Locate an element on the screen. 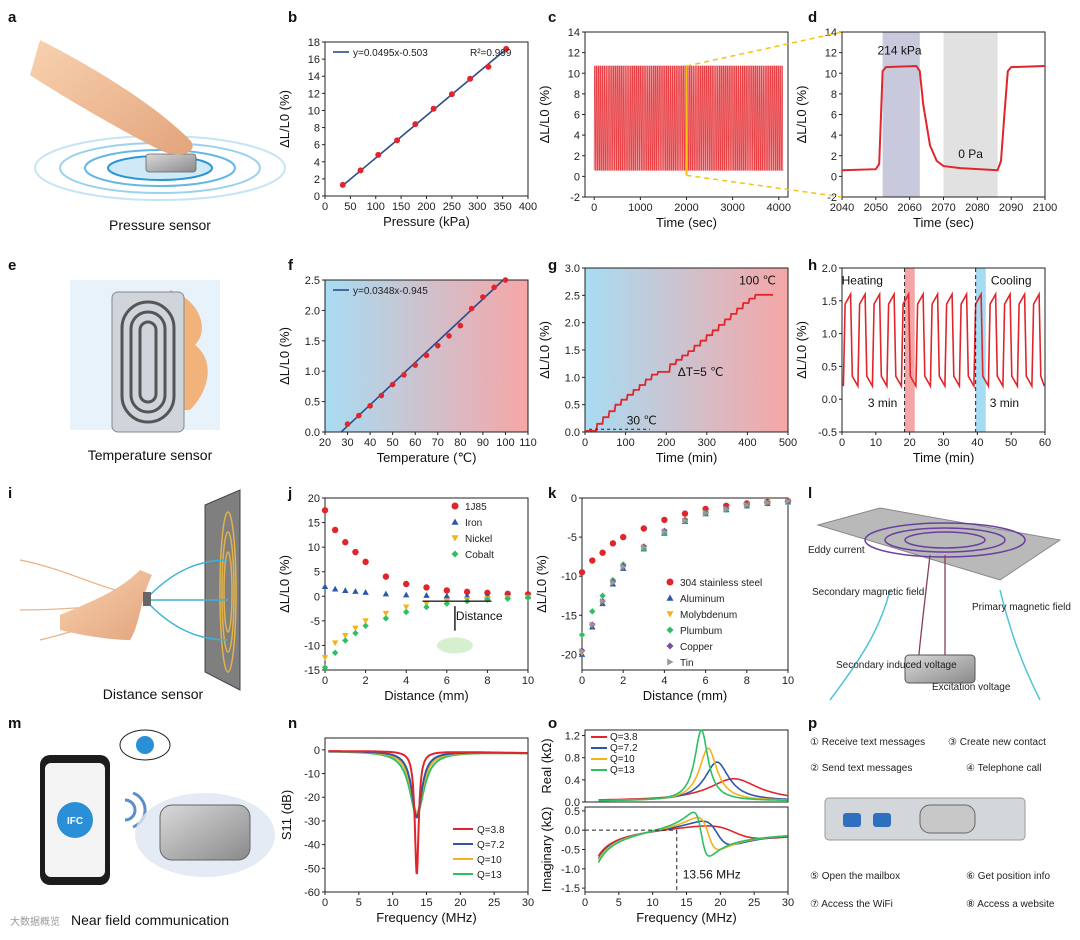 Image resolution: width=1080 pixels, height=940 pixels. ifc-logo-text: IFC is located at coordinates (75, 821).